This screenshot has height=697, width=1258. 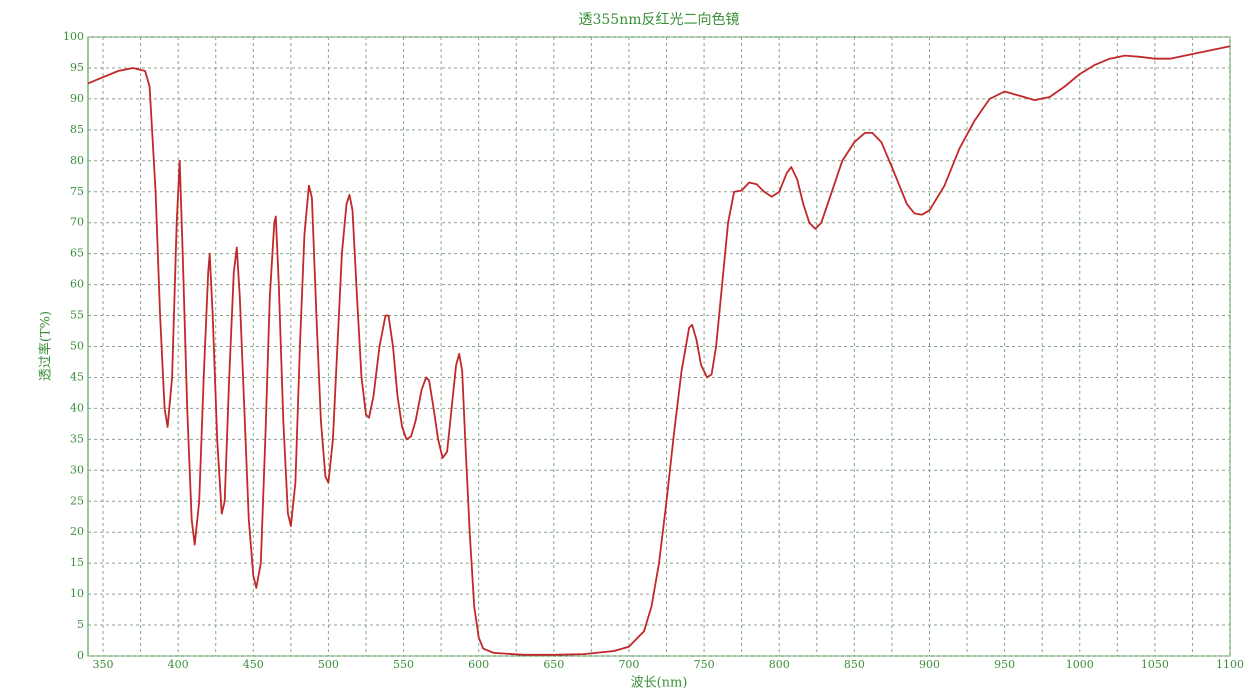 What do you see at coordinates (77, 407) in the screenshot?
I see `y-tick-label: 40` at bounding box center [77, 407].